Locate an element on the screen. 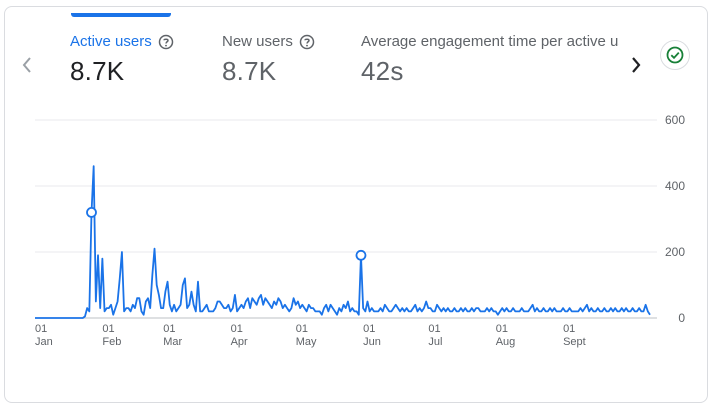 This screenshot has width=714, height=409. metric-tab-active-users: Active users 8.7K is located at coordinates (122, 60).